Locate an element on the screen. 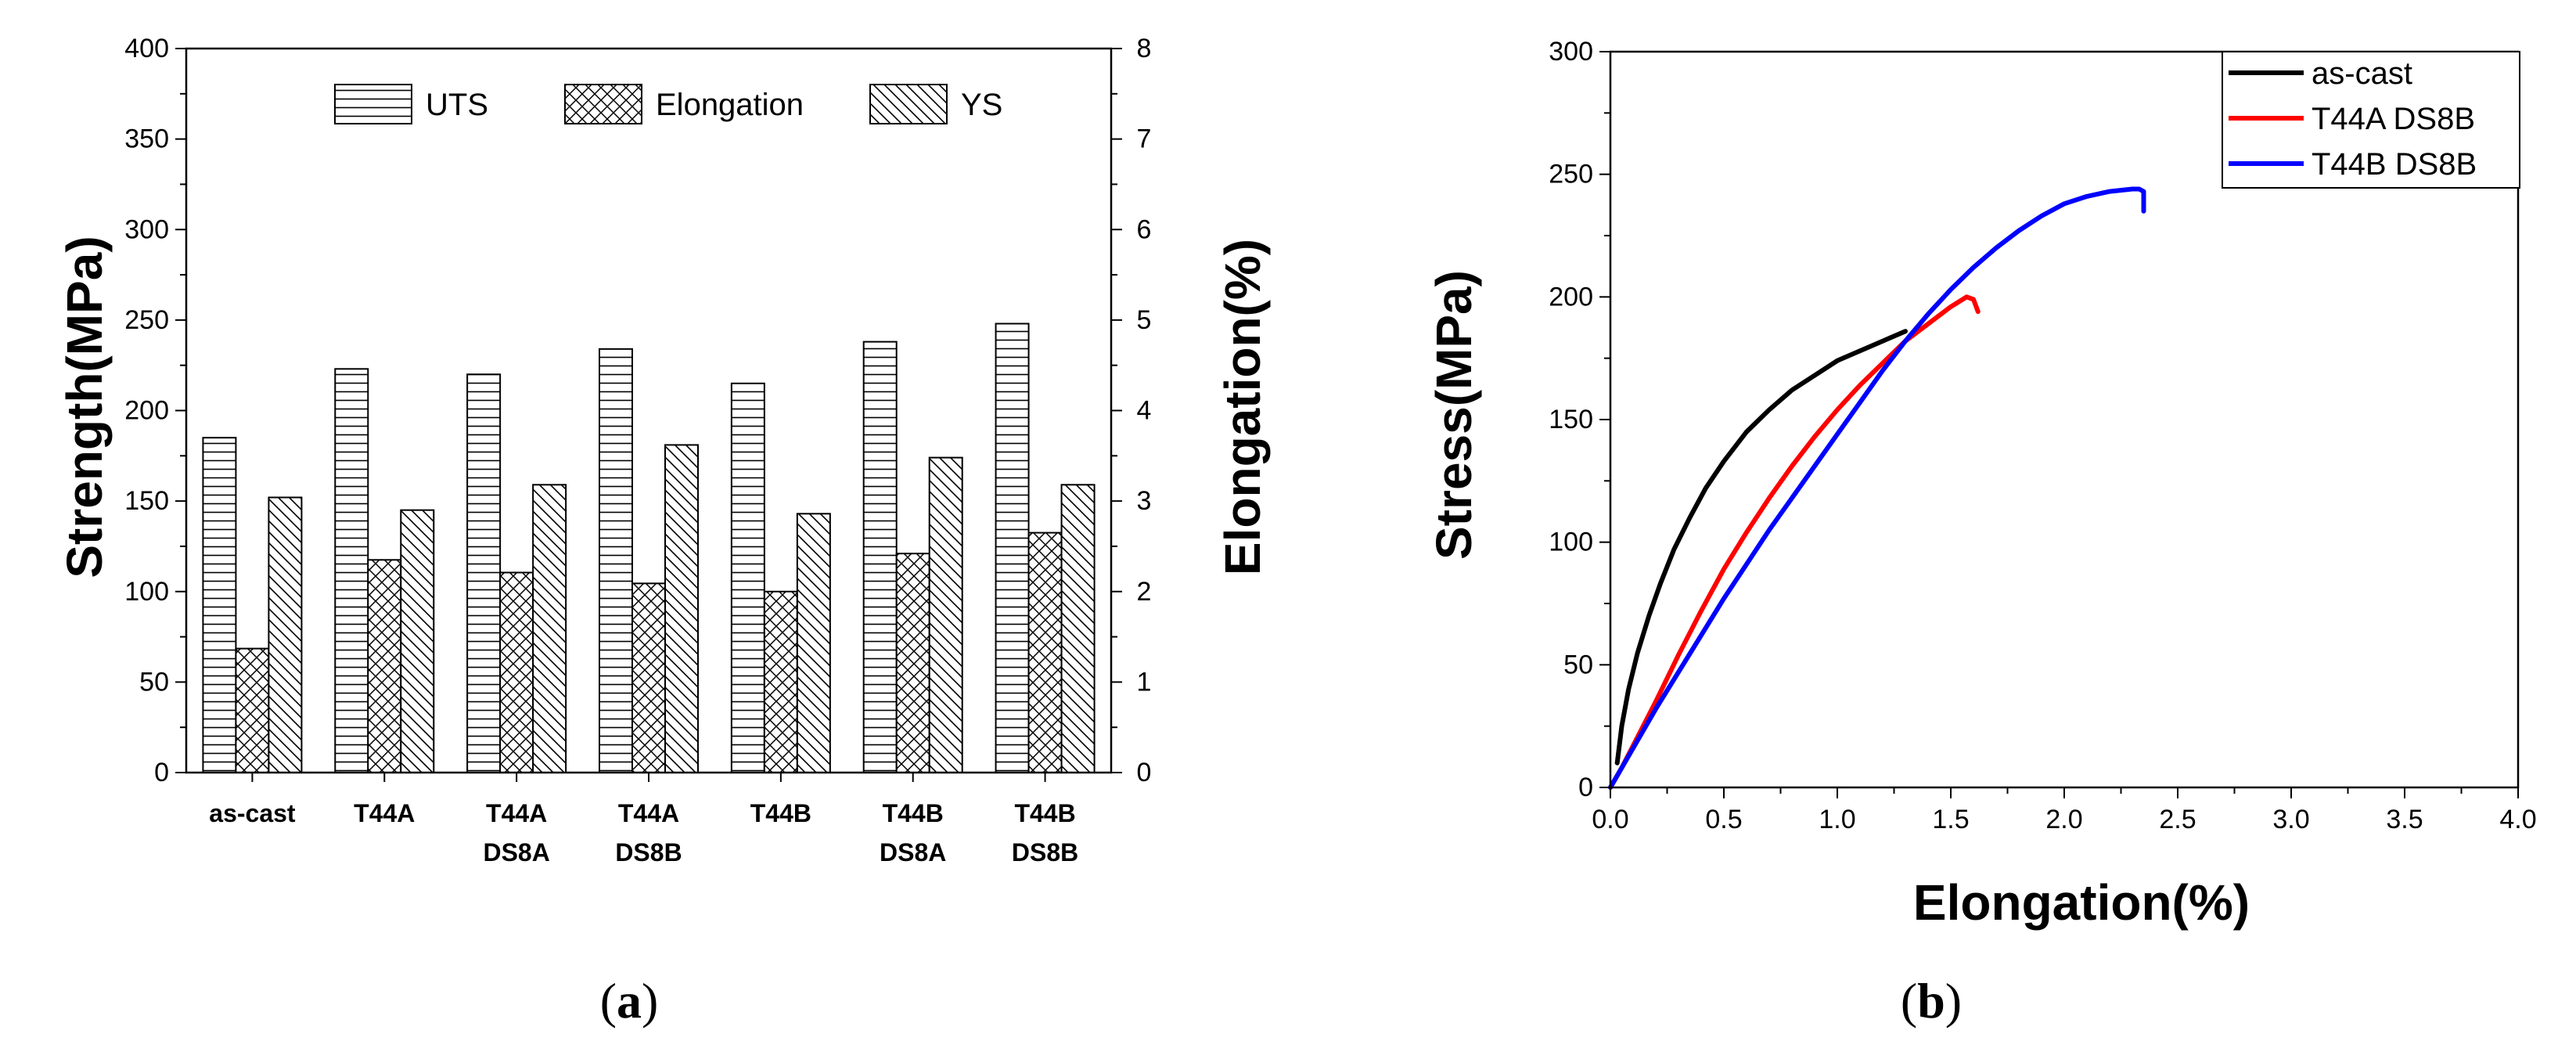 This screenshot has width=2576, height=1052. b-y-tick-label: 250 is located at coordinates (1571, 175).